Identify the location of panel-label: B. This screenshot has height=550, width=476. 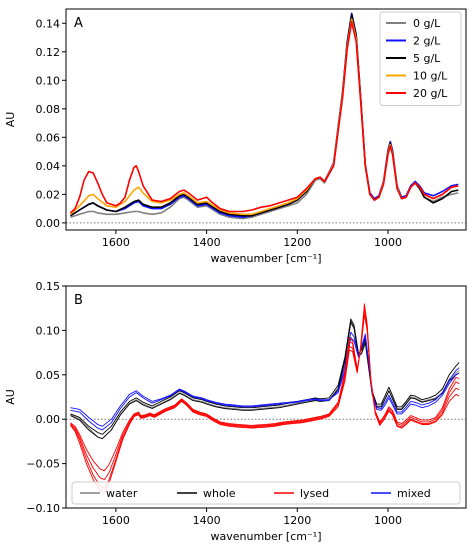
(78, 300).